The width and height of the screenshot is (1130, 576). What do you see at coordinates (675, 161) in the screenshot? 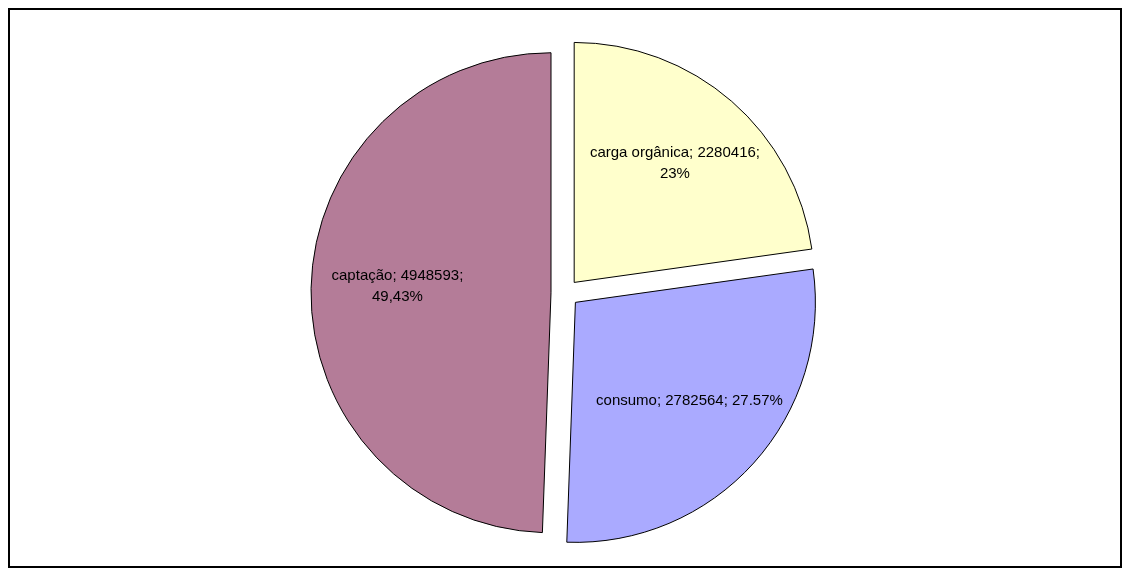
I see `slice-label: carga orgânica; 2280416; 23%` at bounding box center [675, 161].